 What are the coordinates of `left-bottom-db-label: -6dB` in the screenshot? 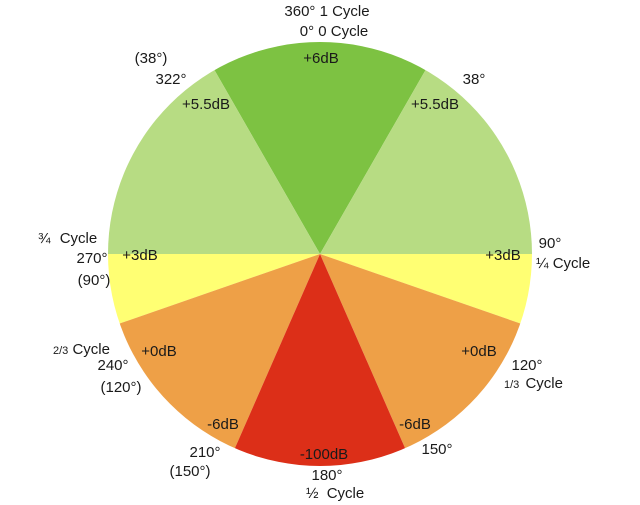 It's located at (223, 424).